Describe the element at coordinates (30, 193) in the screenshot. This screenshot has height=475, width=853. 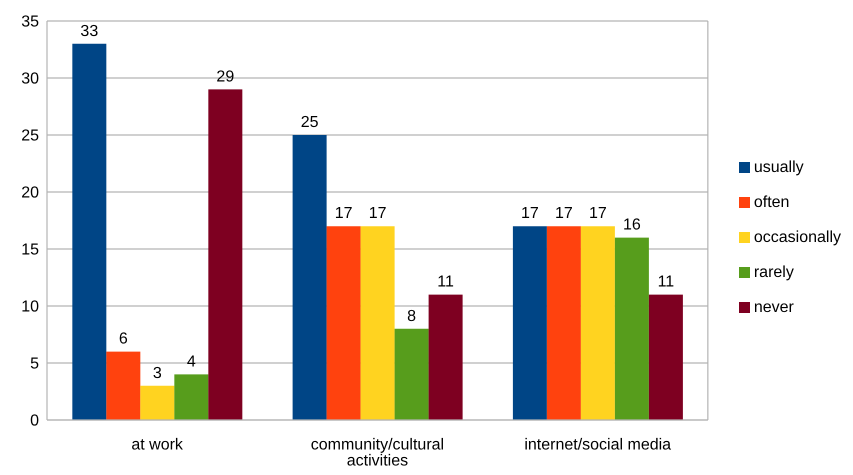
I see `y-tick-label: 20` at that location.